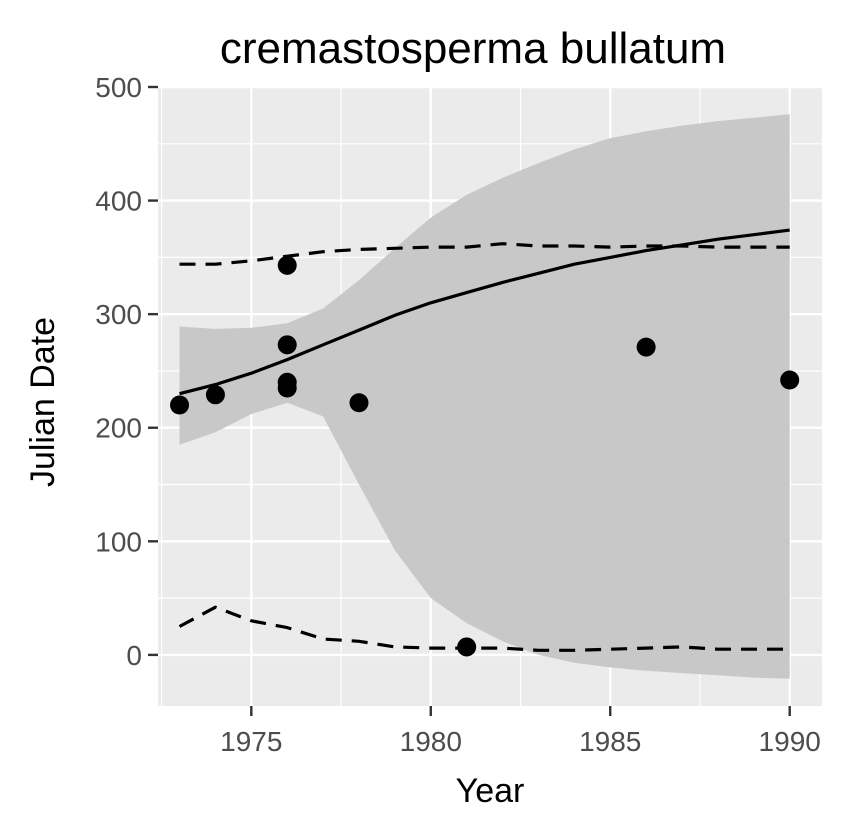 Image resolution: width=846 pixels, height=835 pixels. Describe the element at coordinates (43, 402) in the screenshot. I see `y-axis-title: Julian Date` at that location.